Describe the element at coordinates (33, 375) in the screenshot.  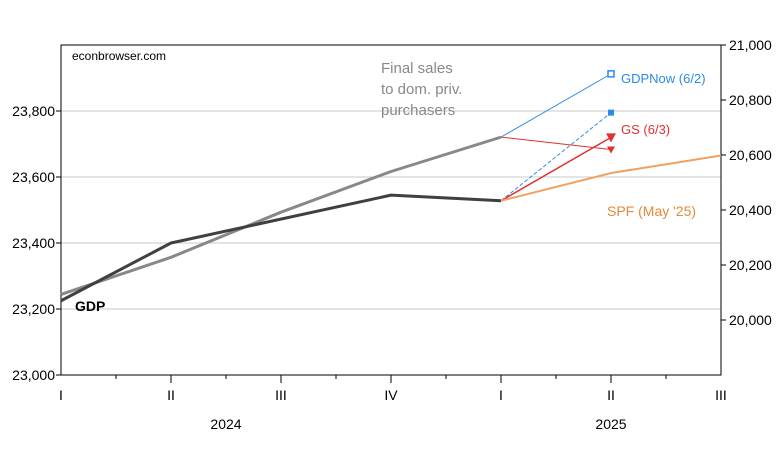
I see `left-tick-label: 23,000` at that location.